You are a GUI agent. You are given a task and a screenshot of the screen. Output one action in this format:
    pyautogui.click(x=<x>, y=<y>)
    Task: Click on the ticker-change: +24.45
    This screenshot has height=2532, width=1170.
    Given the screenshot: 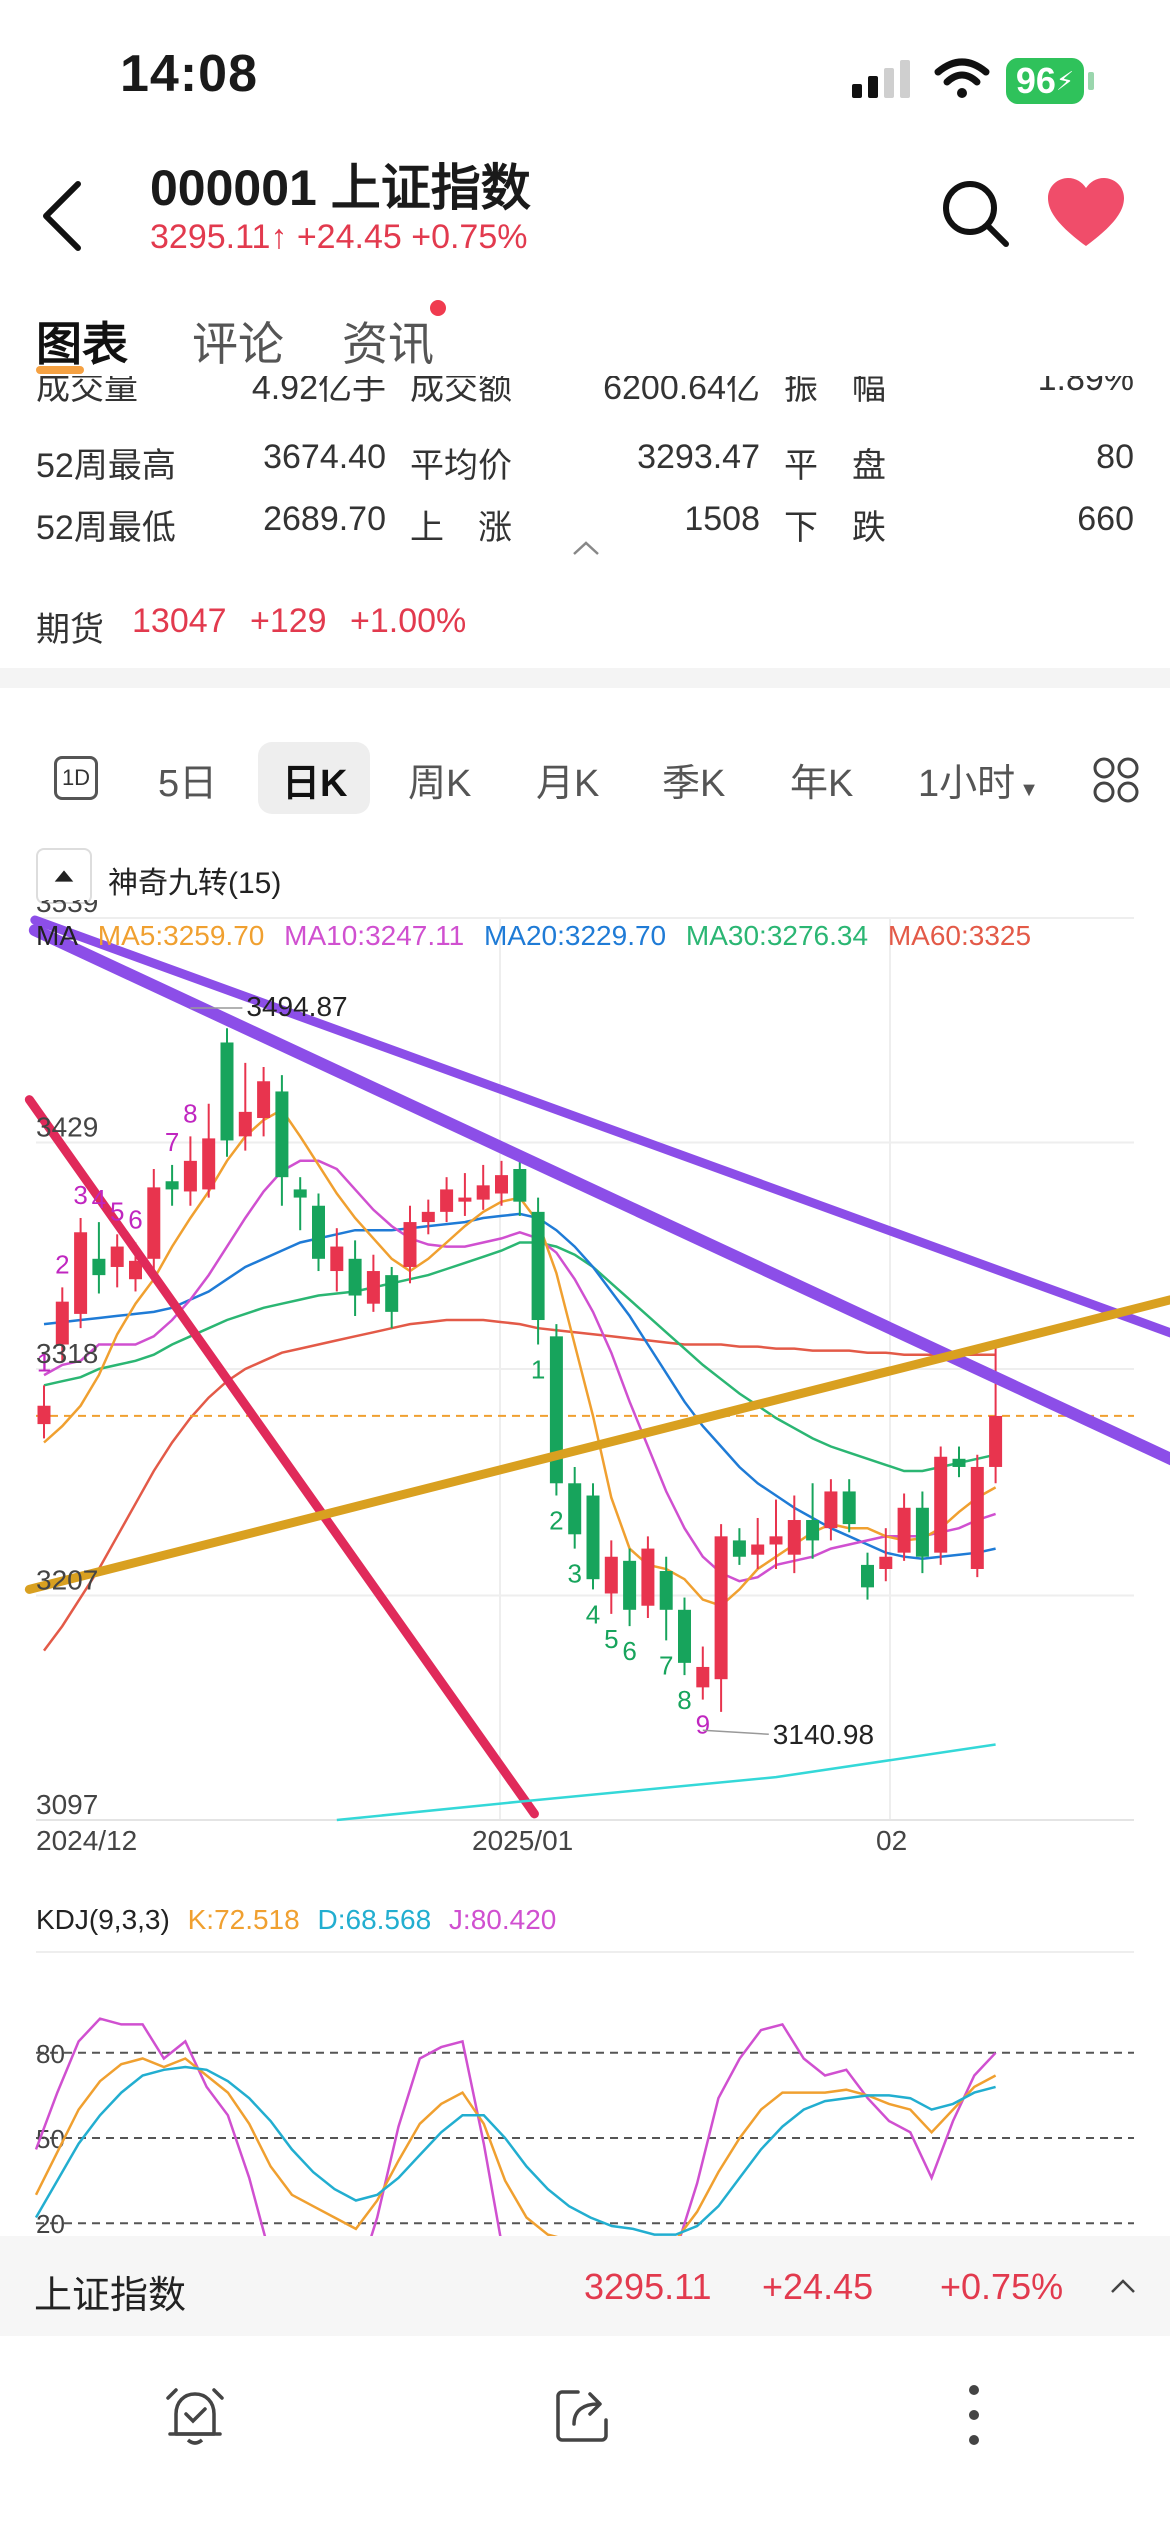 What is the action you would take?
    pyautogui.click(x=818, y=2286)
    